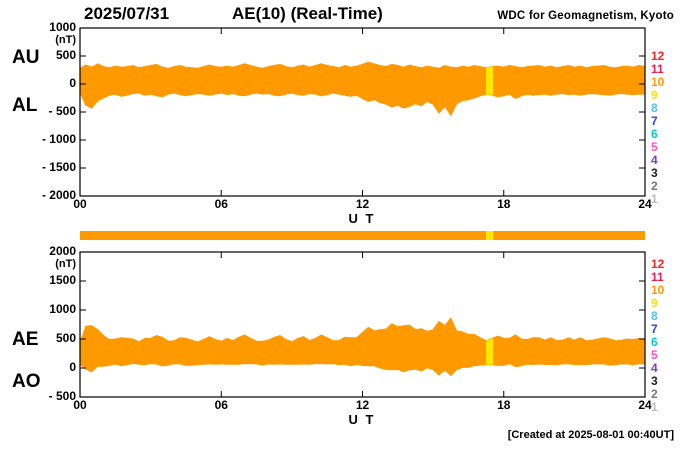  What do you see at coordinates (654, 173) in the screenshot?
I see `panel1-station-count-3: 3` at bounding box center [654, 173].